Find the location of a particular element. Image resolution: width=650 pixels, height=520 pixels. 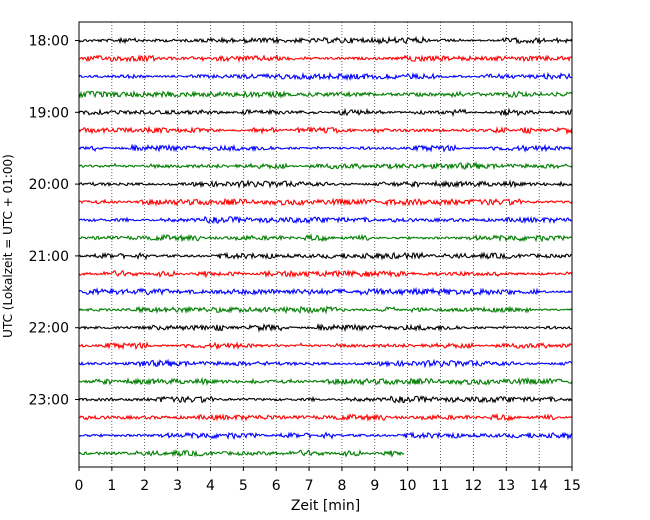

y-tick-label: 20:00 is located at coordinates (49, 185).